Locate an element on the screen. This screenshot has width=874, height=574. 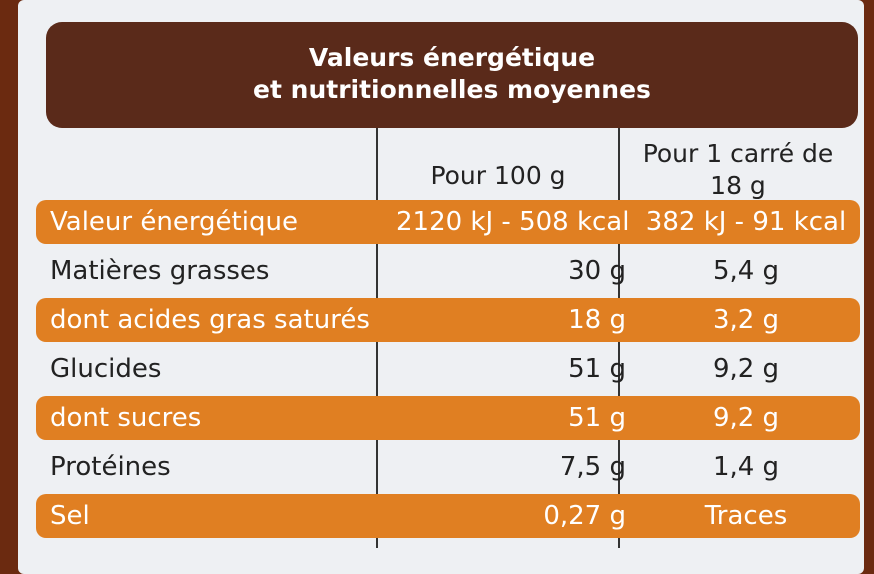
cell: Matières grasses is located at coordinates (160, 271).